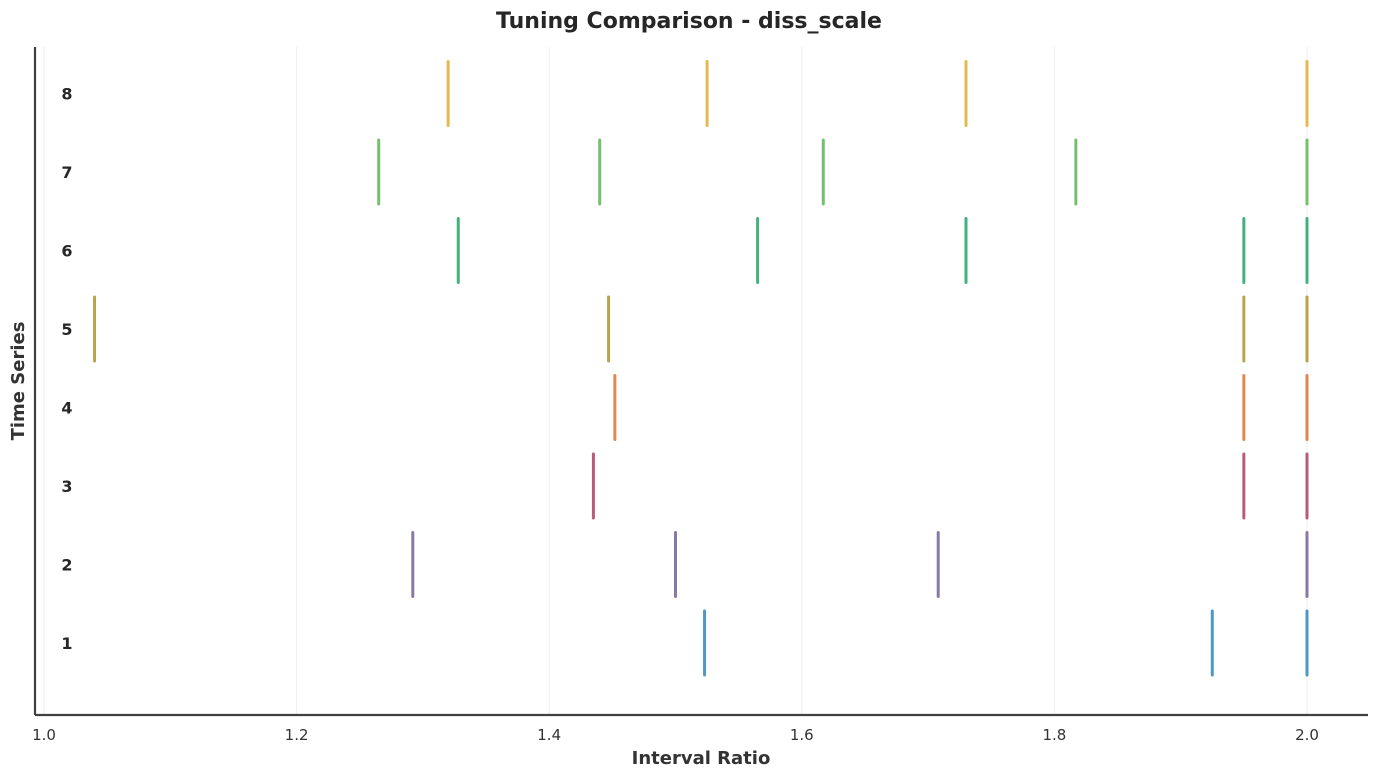  Describe the element at coordinates (701, 758) in the screenshot. I see `x-axis-label: Interval Ratio` at that location.